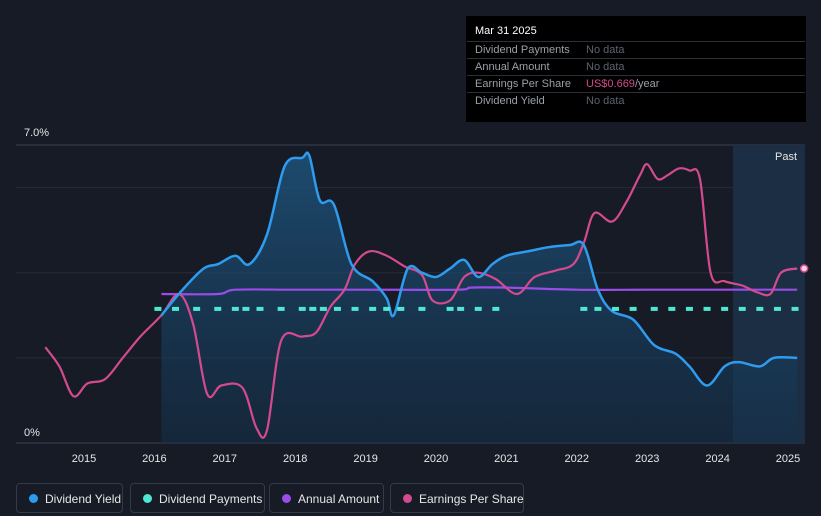 The width and height of the screenshot is (821, 516). What do you see at coordinates (211, 499) in the screenshot?
I see `legend-label: Dividend Payments` at bounding box center [211, 499].